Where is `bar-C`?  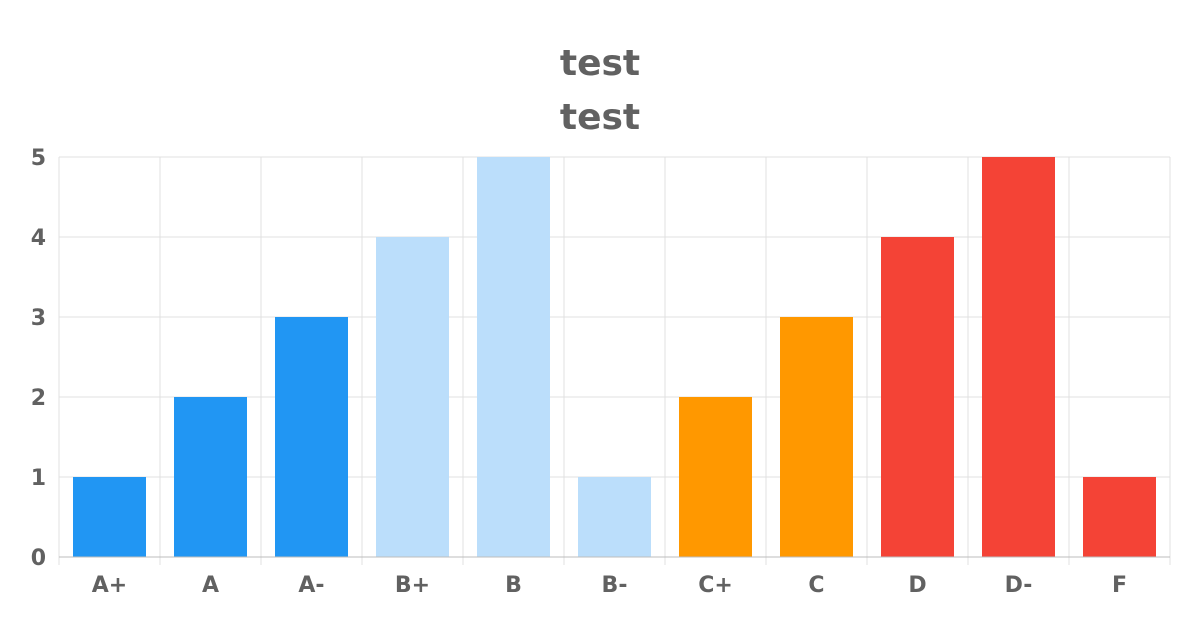 bar-C is located at coordinates (816, 437).